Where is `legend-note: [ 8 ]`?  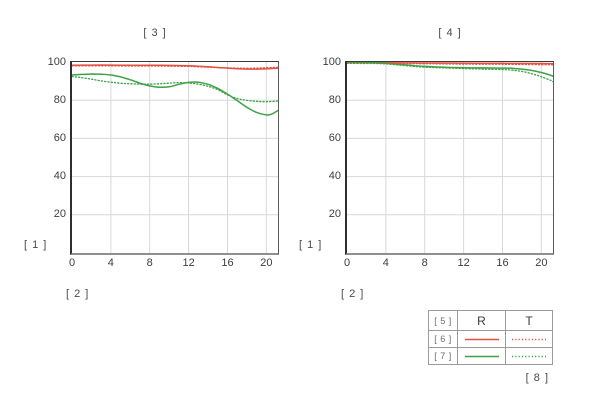 legend-note: [ 8 ] is located at coordinates (537, 378).